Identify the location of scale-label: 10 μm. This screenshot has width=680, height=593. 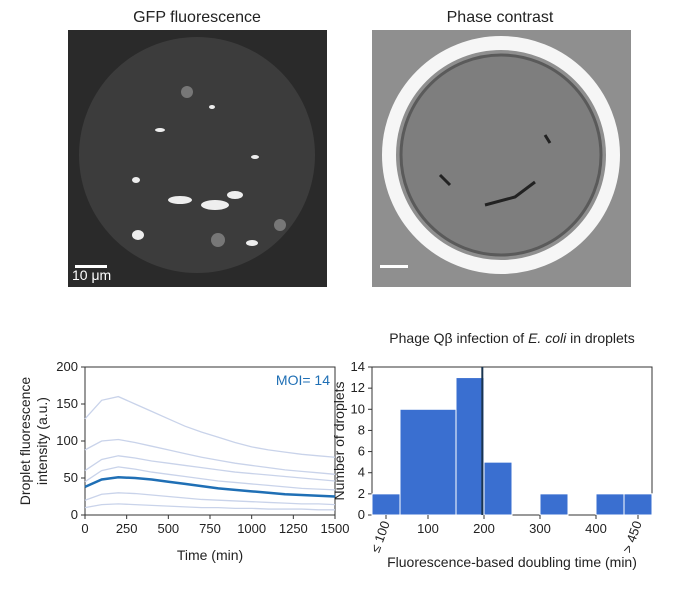
(91, 275).